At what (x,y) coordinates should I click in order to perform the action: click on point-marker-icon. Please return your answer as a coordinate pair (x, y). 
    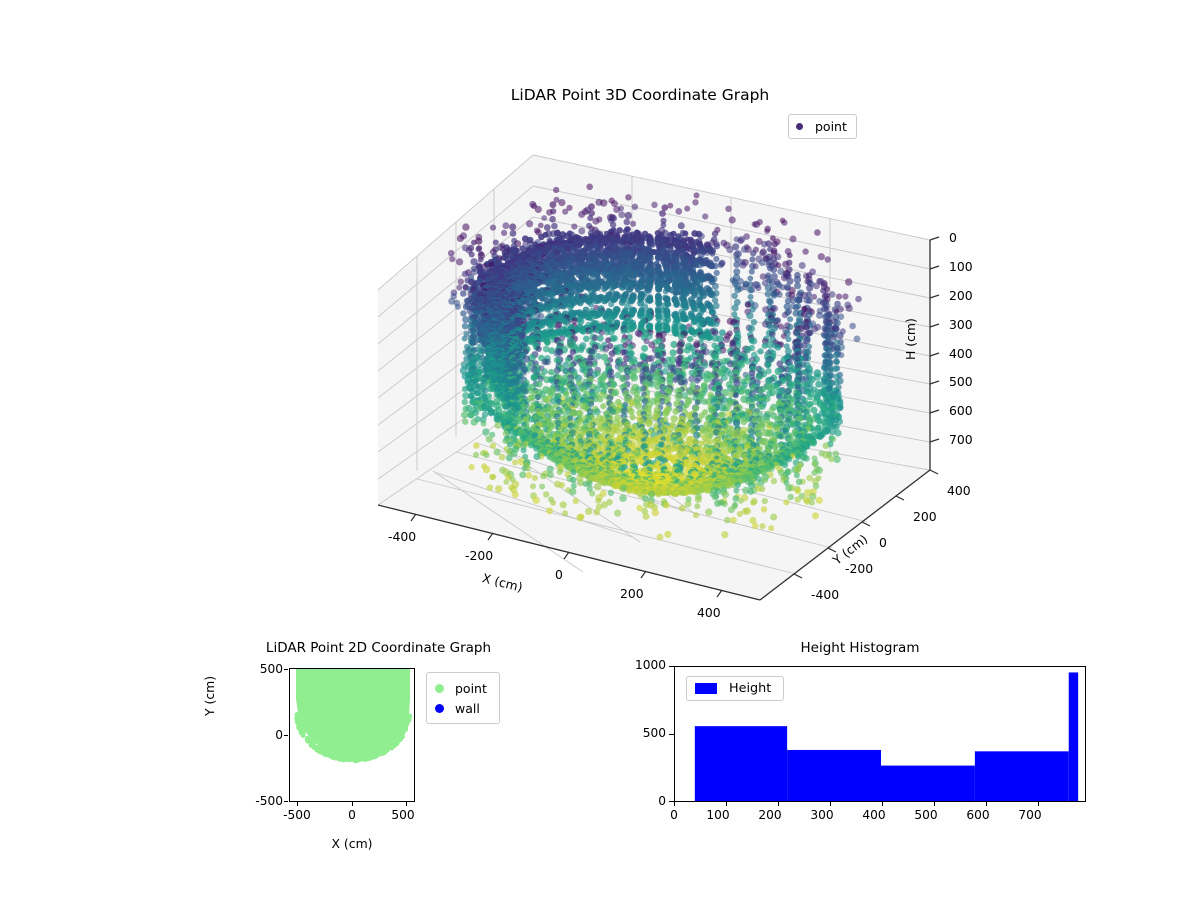
    Looking at the image, I should click on (799, 126).